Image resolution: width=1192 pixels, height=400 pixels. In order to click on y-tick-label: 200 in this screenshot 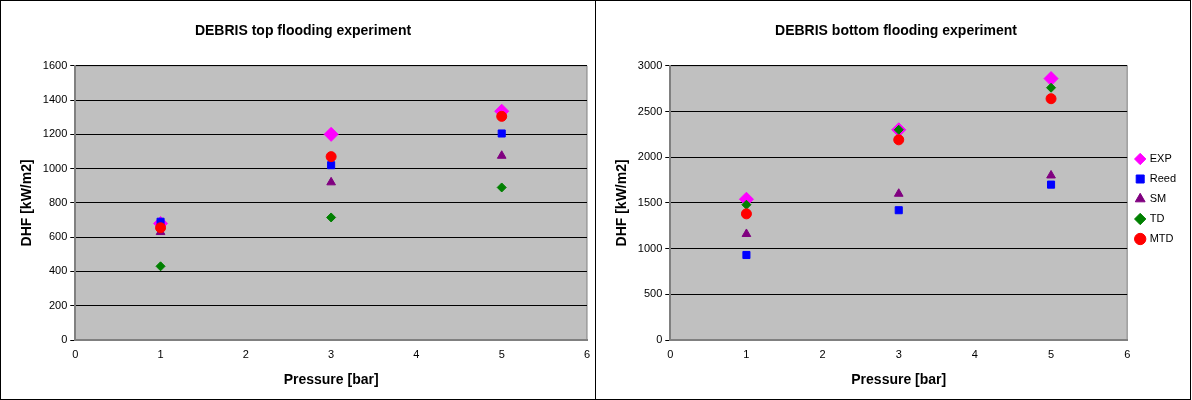, I will do `click(58, 304)`.